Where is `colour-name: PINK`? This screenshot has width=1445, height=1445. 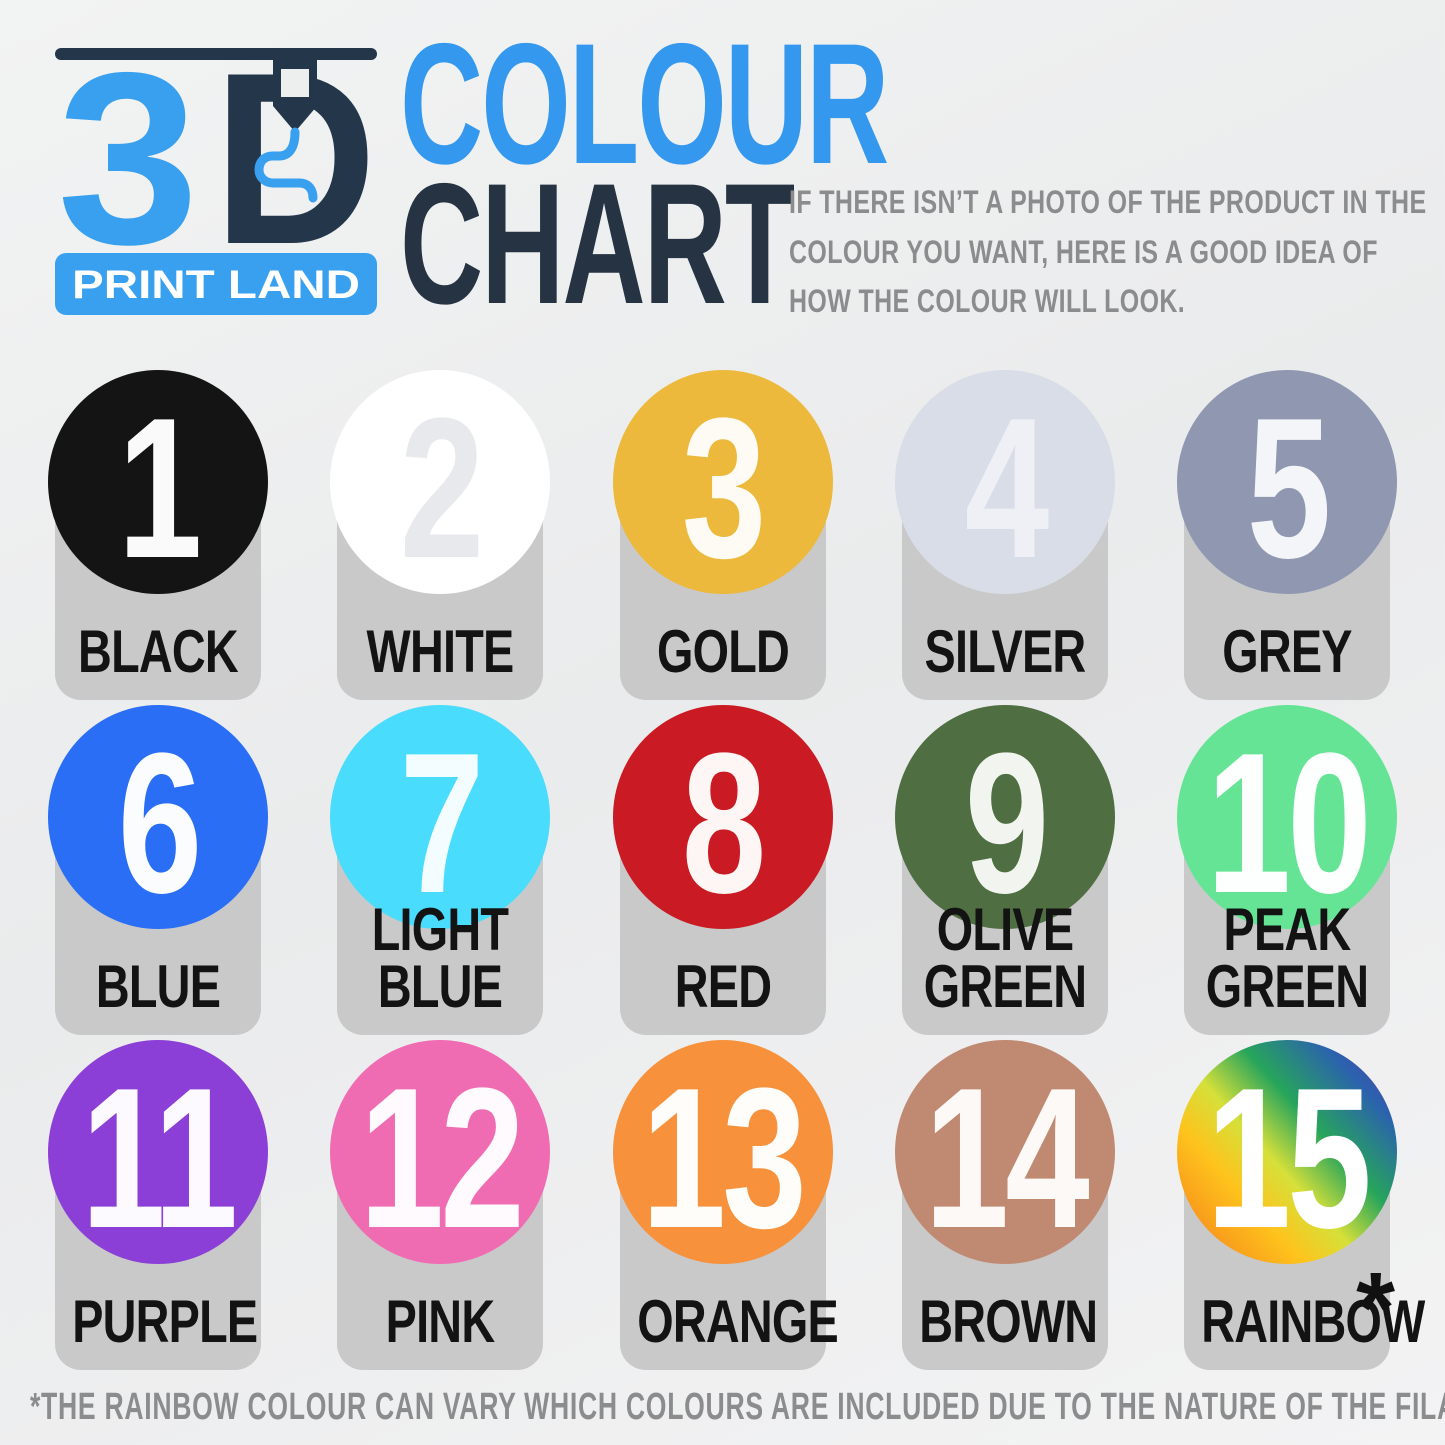
colour-name: PINK is located at coordinates (440, 1321).